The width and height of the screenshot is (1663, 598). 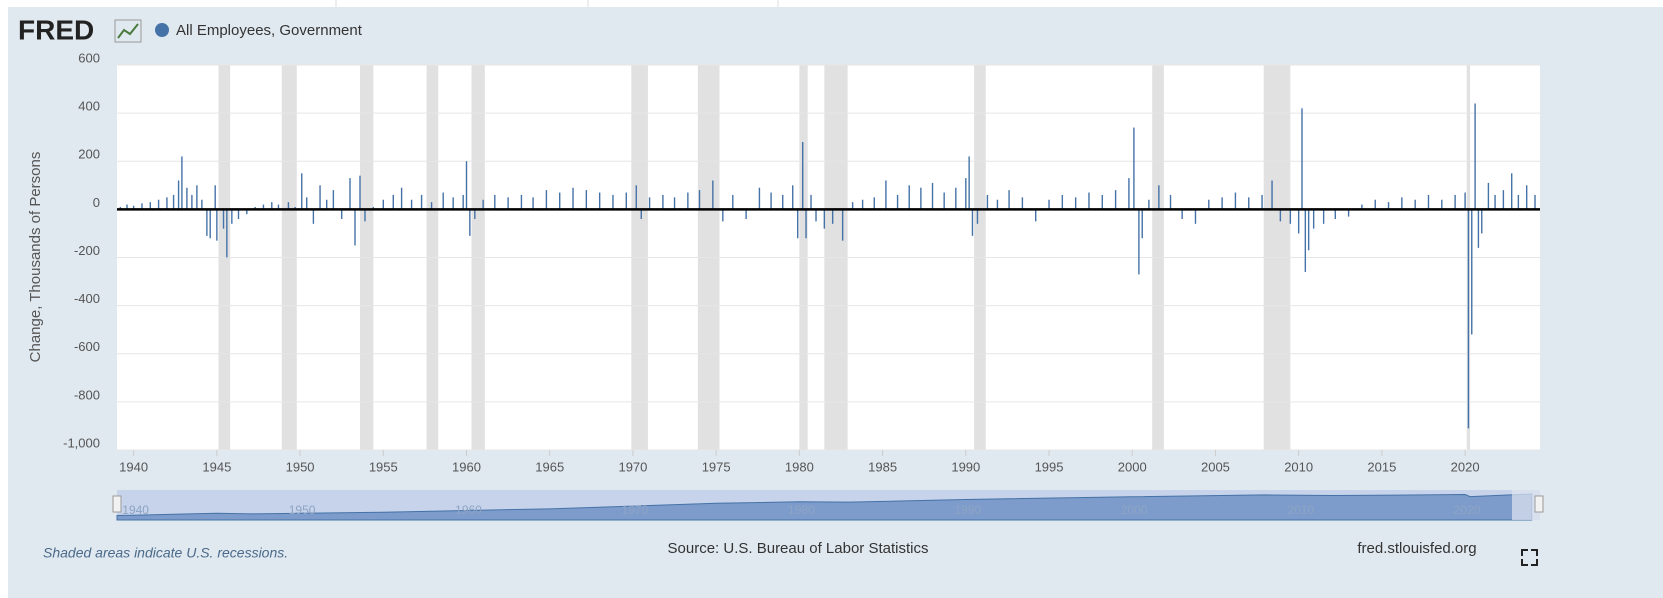 I want to click on logo-icon, so click(x=128, y=31).